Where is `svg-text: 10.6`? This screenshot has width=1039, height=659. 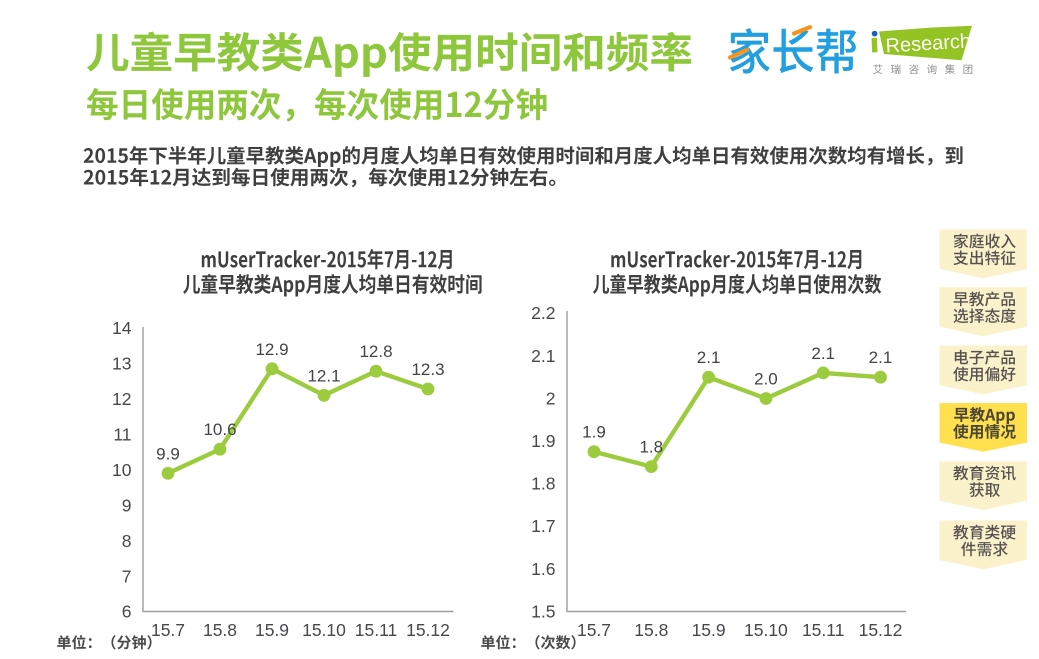 svg-text: 10.6 is located at coordinates (219, 429).